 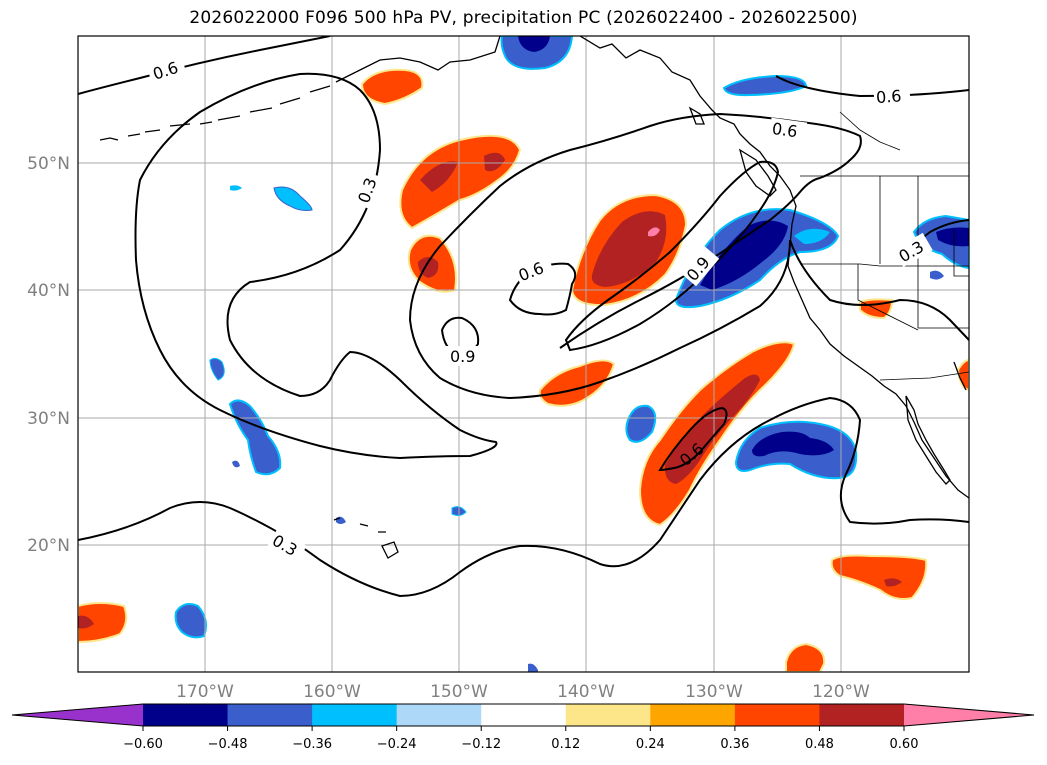 What do you see at coordinates (904, 744) in the screenshot?
I see `colorbar-tick-label: 0.60` at bounding box center [904, 744].